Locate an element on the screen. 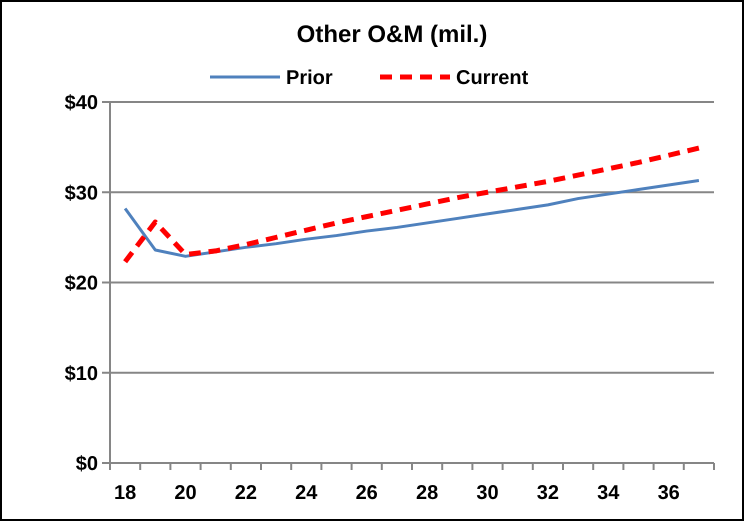  x-tick-label: 24 is located at coordinates (306, 493).